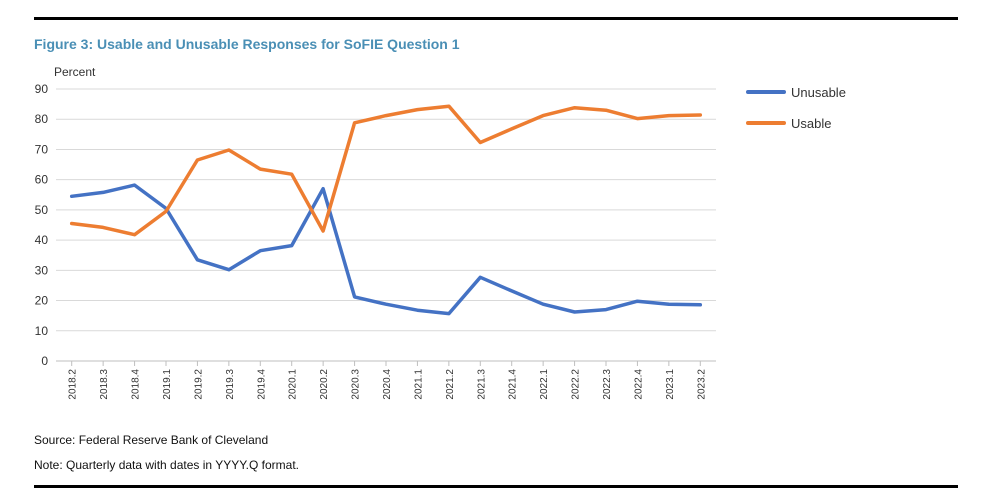  What do you see at coordinates (261, 384) in the screenshot?
I see `x-tick-label: 2019.4` at bounding box center [261, 384].